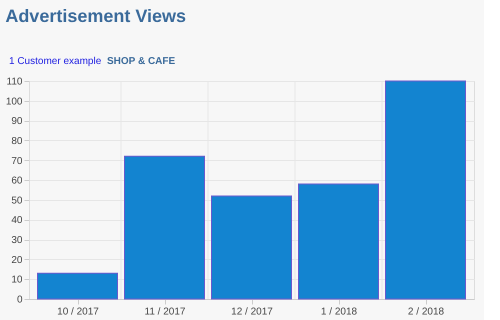  I want to click on y-tick-label: 30, so click(17, 240).